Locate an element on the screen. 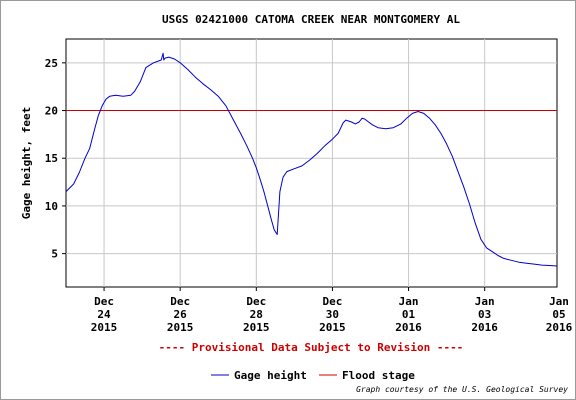 The image size is (576, 400). legend: Gage height Flood stage is located at coordinates (313, 375).